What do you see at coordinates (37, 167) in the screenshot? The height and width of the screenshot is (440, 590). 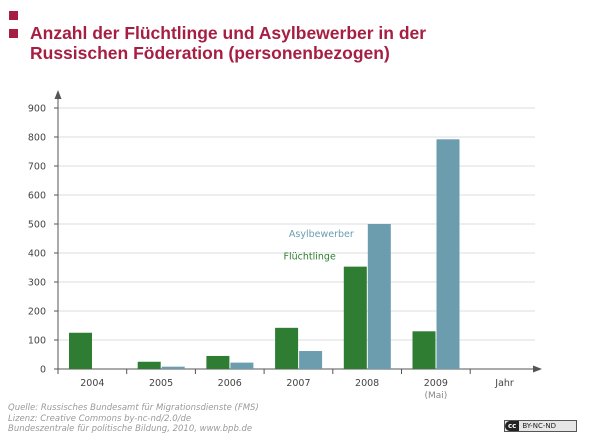 I see `y-tick-label: 700` at bounding box center [37, 167].